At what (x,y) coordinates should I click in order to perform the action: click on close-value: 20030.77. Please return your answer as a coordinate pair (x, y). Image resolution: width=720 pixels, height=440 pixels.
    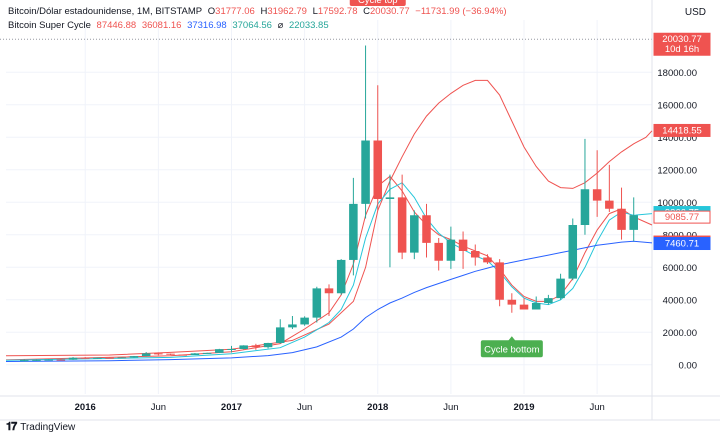
    Looking at the image, I should click on (390, 11).